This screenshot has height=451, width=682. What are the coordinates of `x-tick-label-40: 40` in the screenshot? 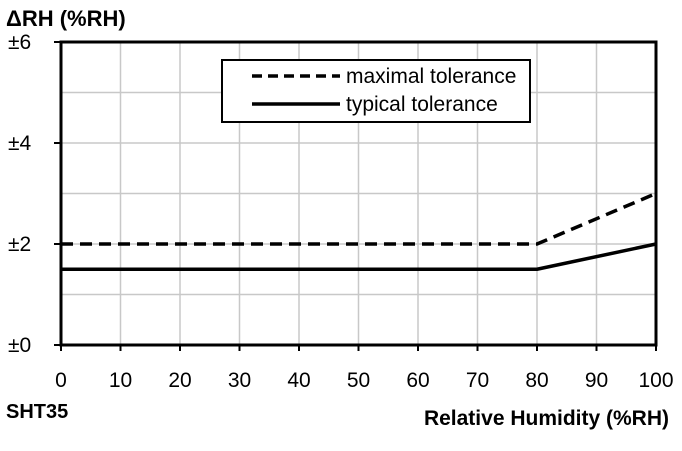 It's located at (298, 380).